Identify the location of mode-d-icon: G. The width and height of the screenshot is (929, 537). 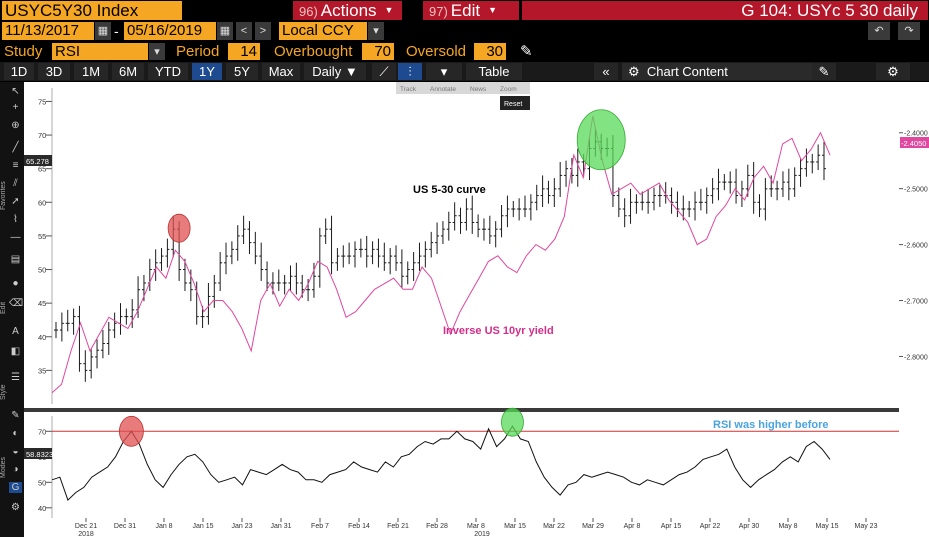
(15, 487).